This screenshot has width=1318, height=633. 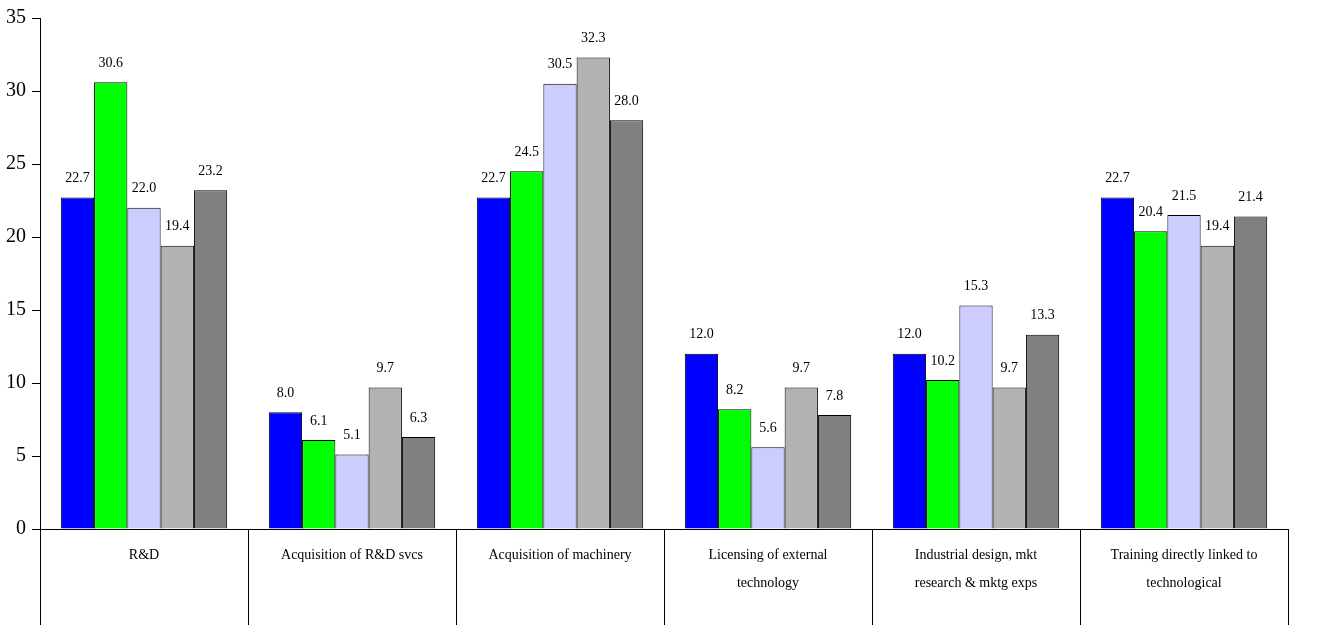 I want to click on y-tick-label: 25, so click(x=16, y=162).